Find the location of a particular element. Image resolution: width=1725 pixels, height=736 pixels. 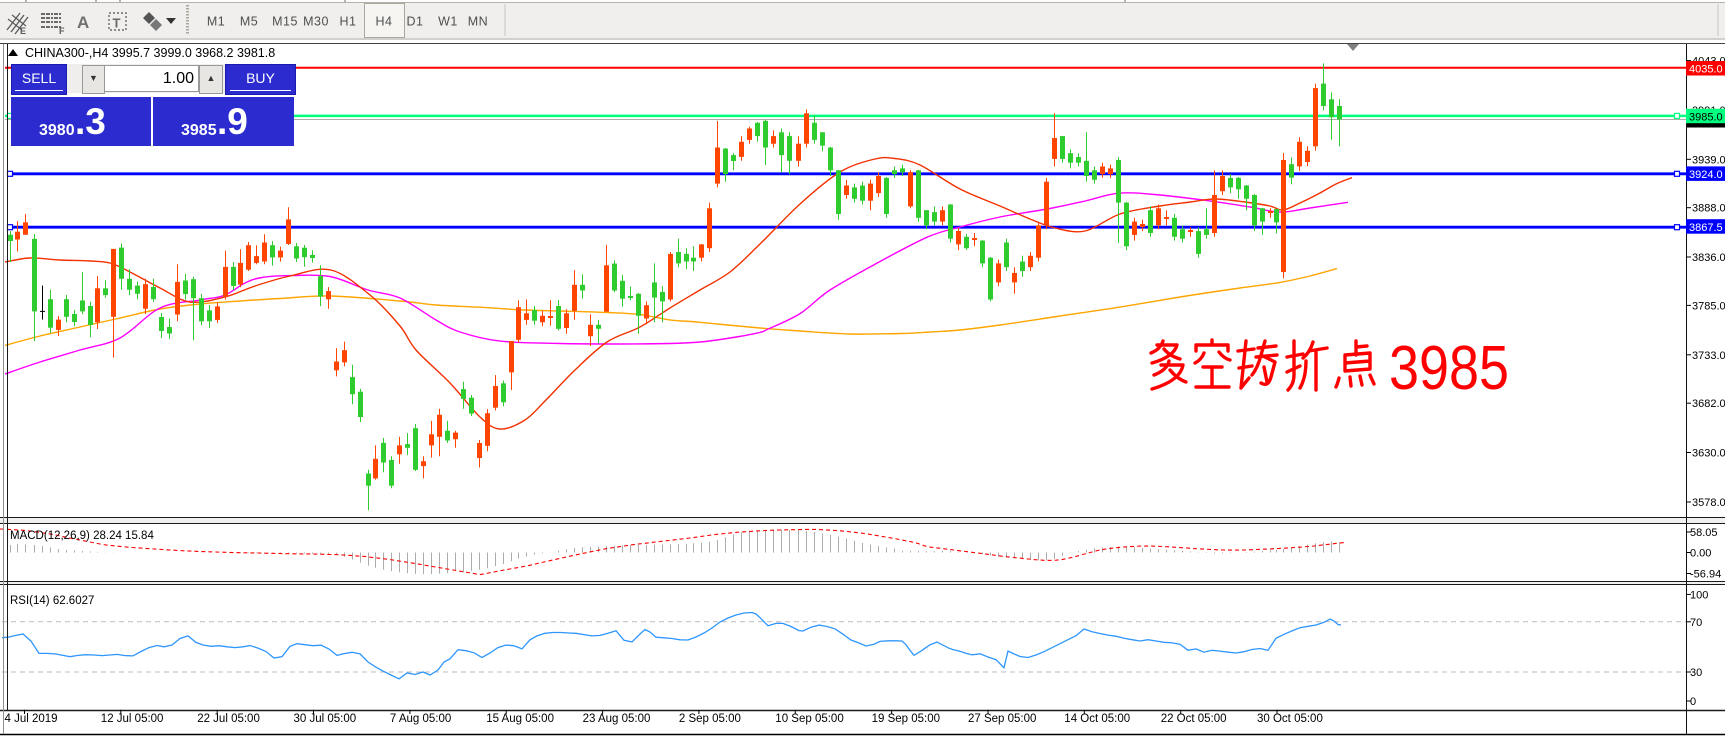

svg-text: 100 is located at coordinates (1699, 595).